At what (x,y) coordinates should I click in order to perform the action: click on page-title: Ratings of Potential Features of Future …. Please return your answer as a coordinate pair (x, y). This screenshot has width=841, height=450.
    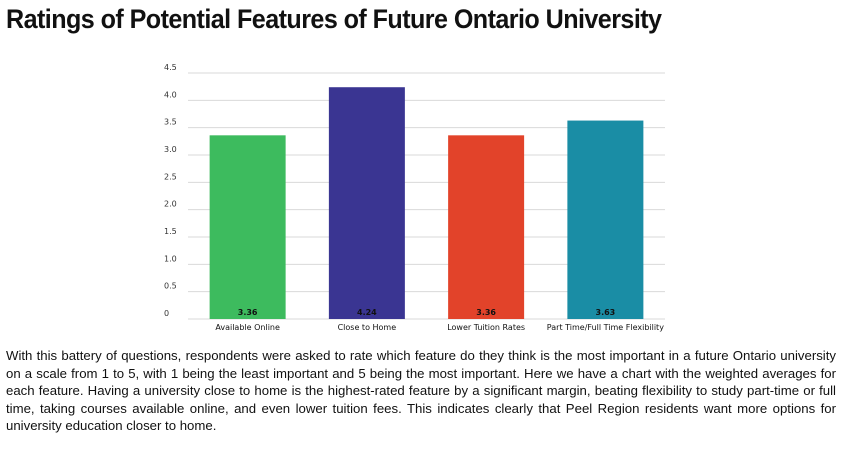
    Looking at the image, I should click on (334, 19).